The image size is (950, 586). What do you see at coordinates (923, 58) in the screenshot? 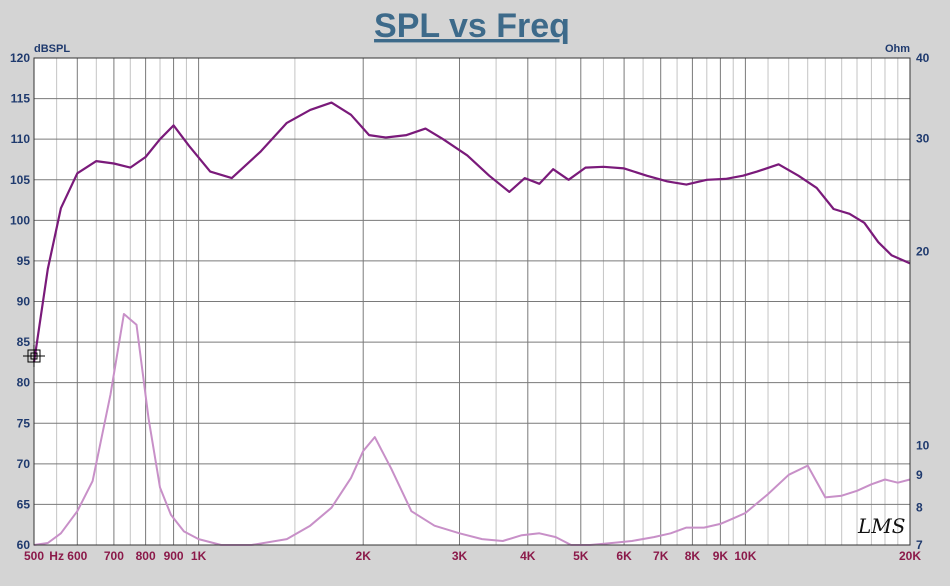
I see `y-right-tick-label: 40` at bounding box center [923, 58].